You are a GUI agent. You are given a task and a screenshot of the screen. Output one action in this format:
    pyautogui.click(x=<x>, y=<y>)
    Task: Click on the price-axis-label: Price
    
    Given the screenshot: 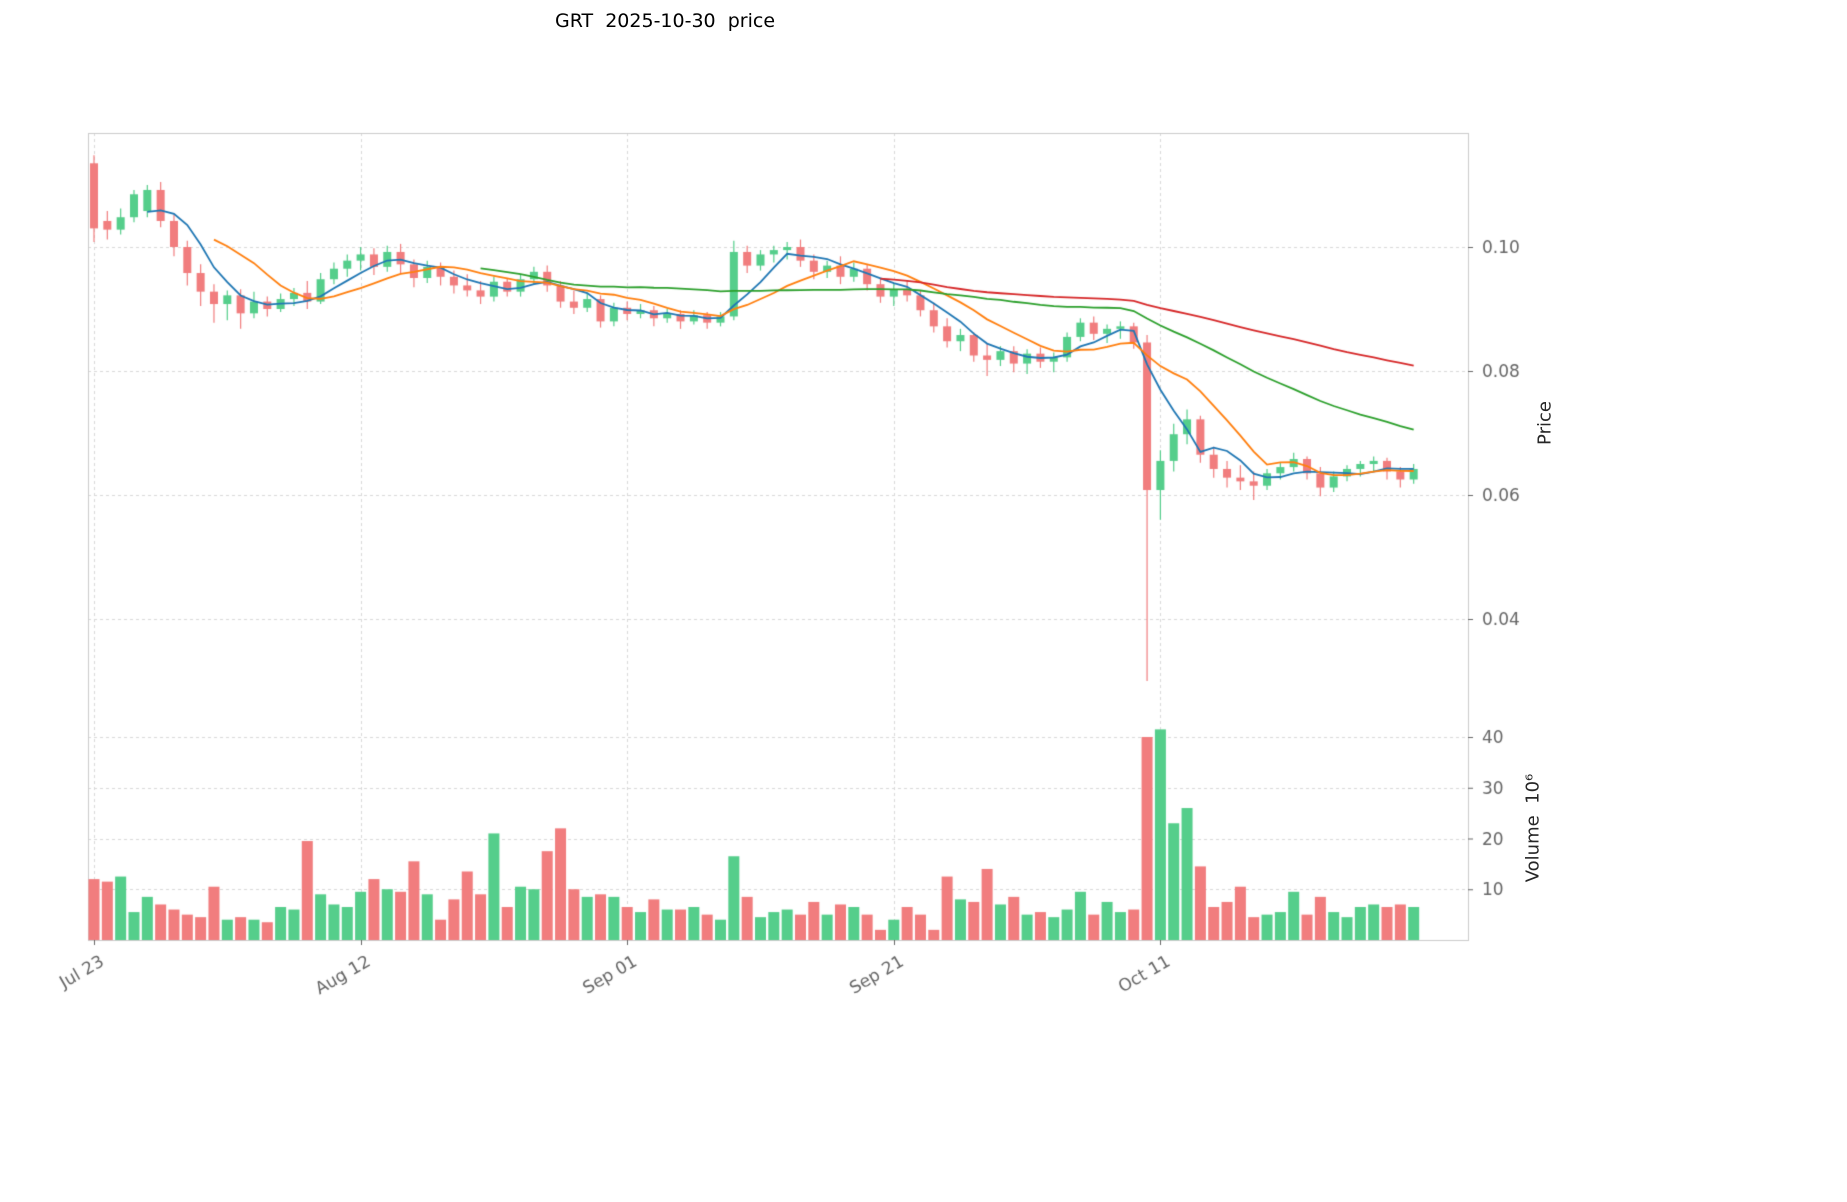 What is the action you would take?
    pyautogui.click(x=1545, y=423)
    